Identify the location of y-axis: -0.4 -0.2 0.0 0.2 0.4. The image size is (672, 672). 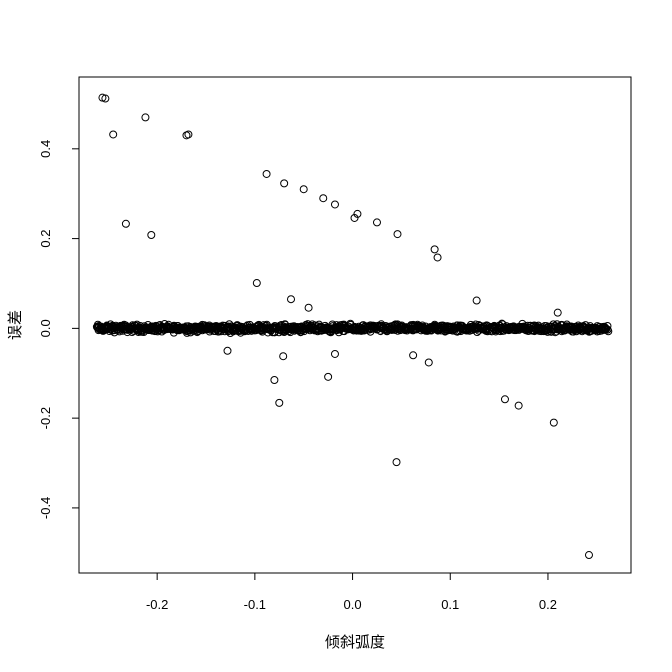
(59, 329).